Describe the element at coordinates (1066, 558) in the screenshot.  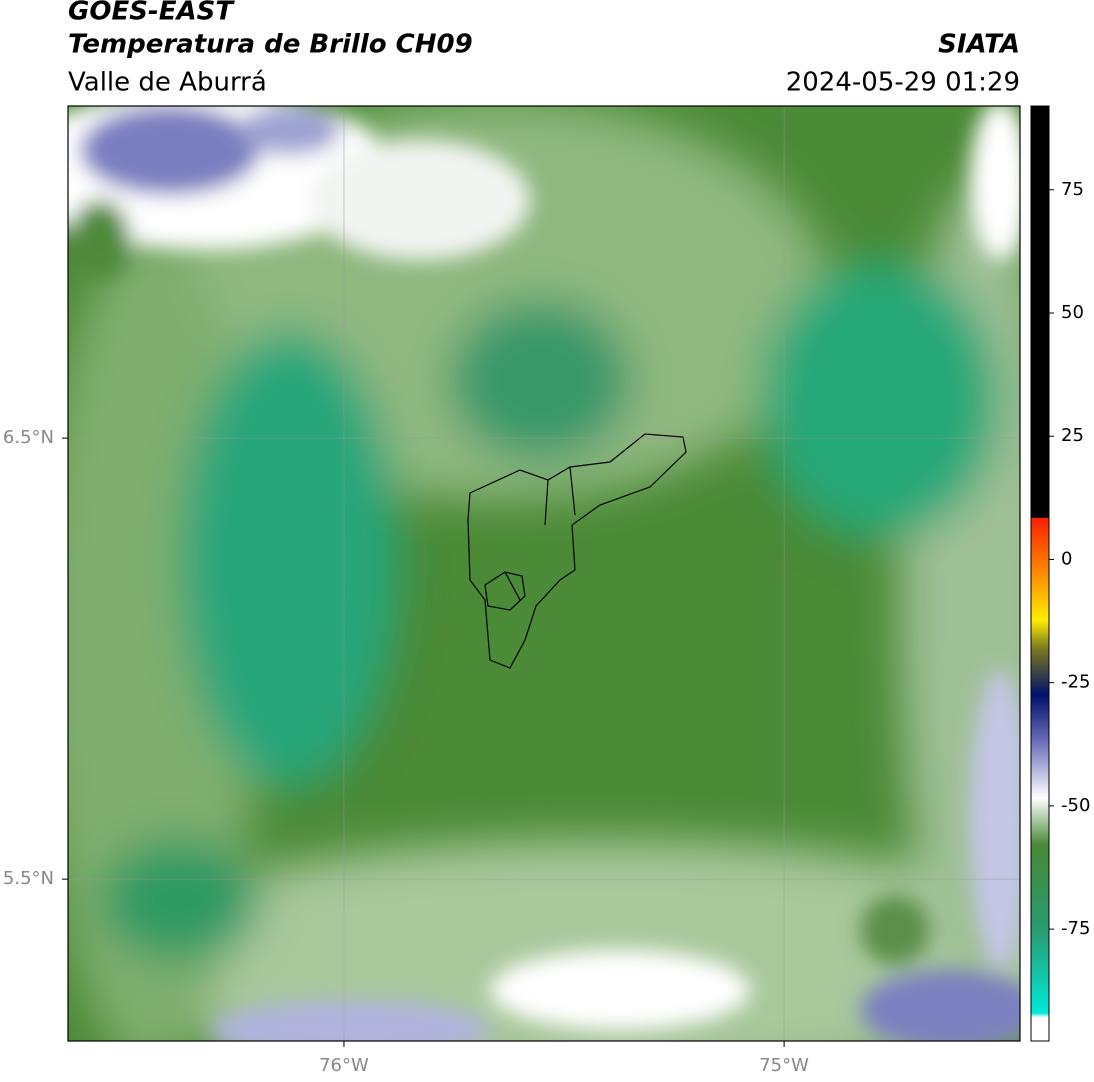
I see `colorbar-tick-label: 0` at that location.